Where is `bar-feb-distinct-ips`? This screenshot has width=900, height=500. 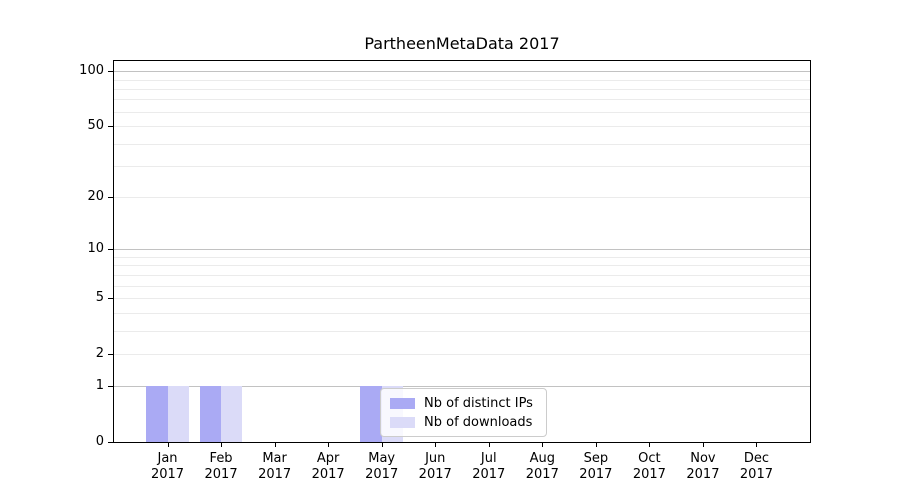
bar-feb-distinct-ips is located at coordinates (210, 414).